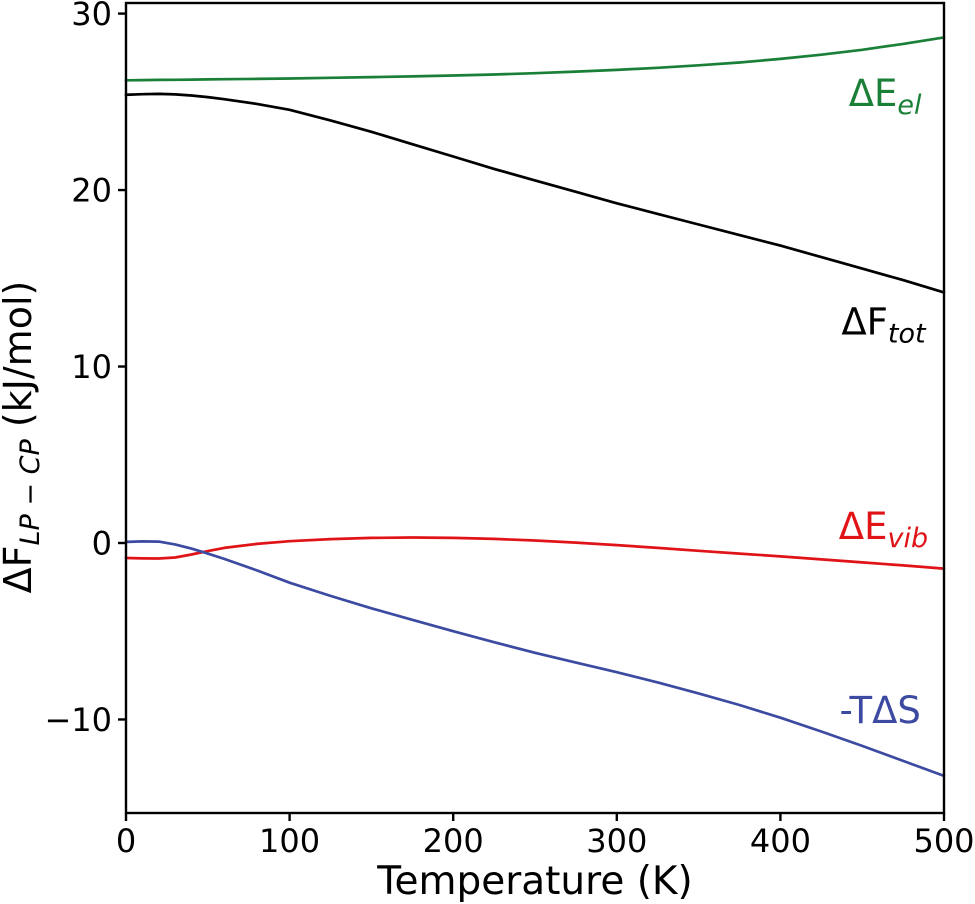 The image size is (975, 904). Describe the element at coordinates (289, 841) in the screenshot. I see `x-tick-label: 100` at that location.